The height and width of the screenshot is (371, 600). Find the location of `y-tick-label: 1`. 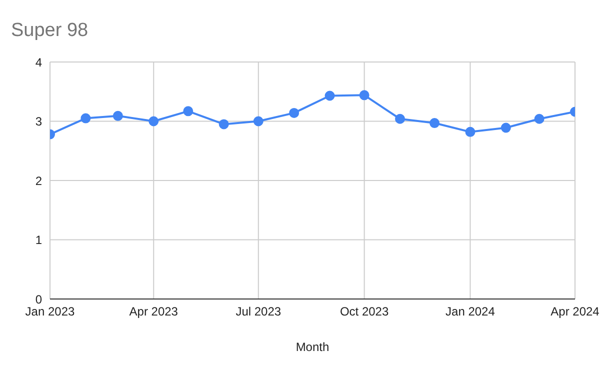

y-tick-label: 1 is located at coordinates (38, 240).